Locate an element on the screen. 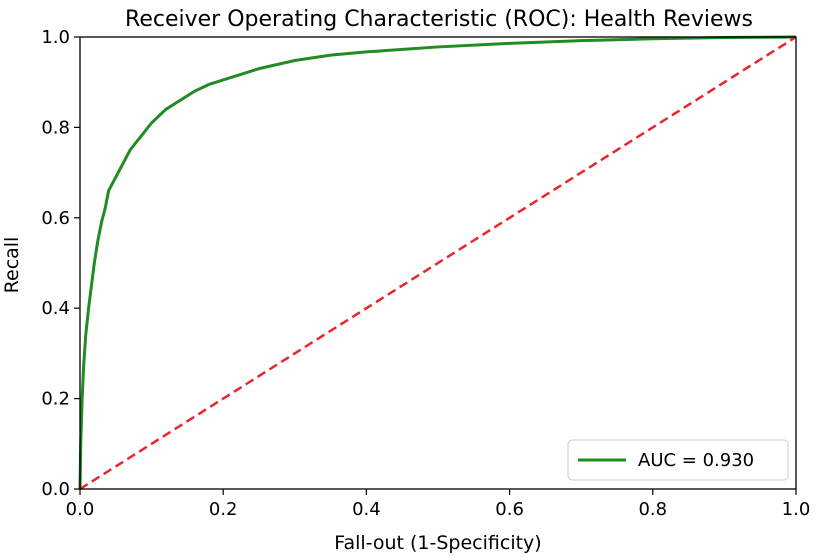 This screenshot has height=557, width=815. x-tick-label: 0.8 is located at coordinates (652, 509).